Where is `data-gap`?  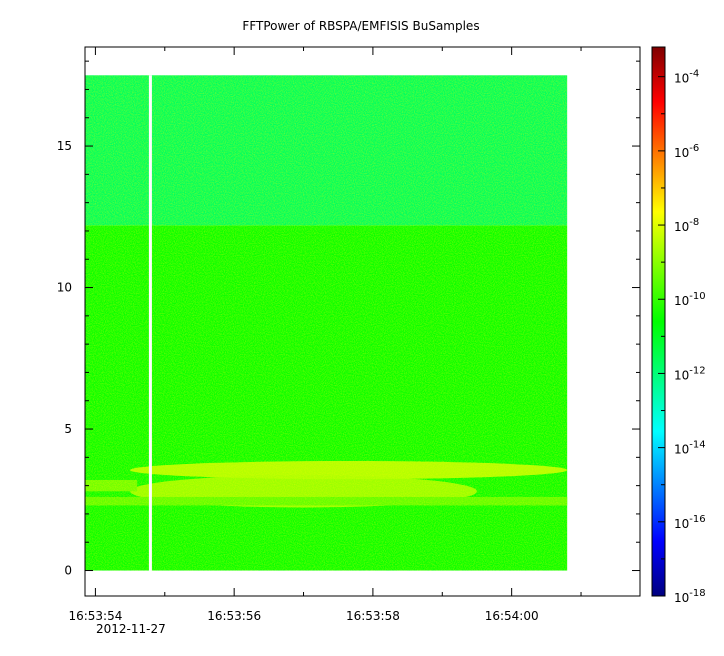 data-gap is located at coordinates (150, 323).